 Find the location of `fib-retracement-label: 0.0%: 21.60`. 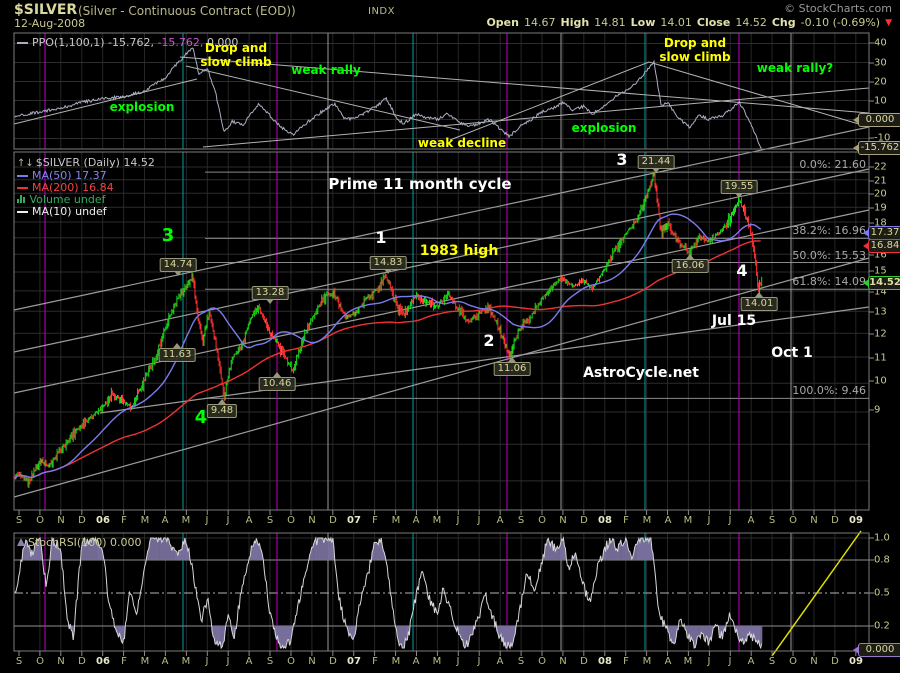

fib-retracement-label: 0.0%: 21.60 is located at coordinates (832, 164).